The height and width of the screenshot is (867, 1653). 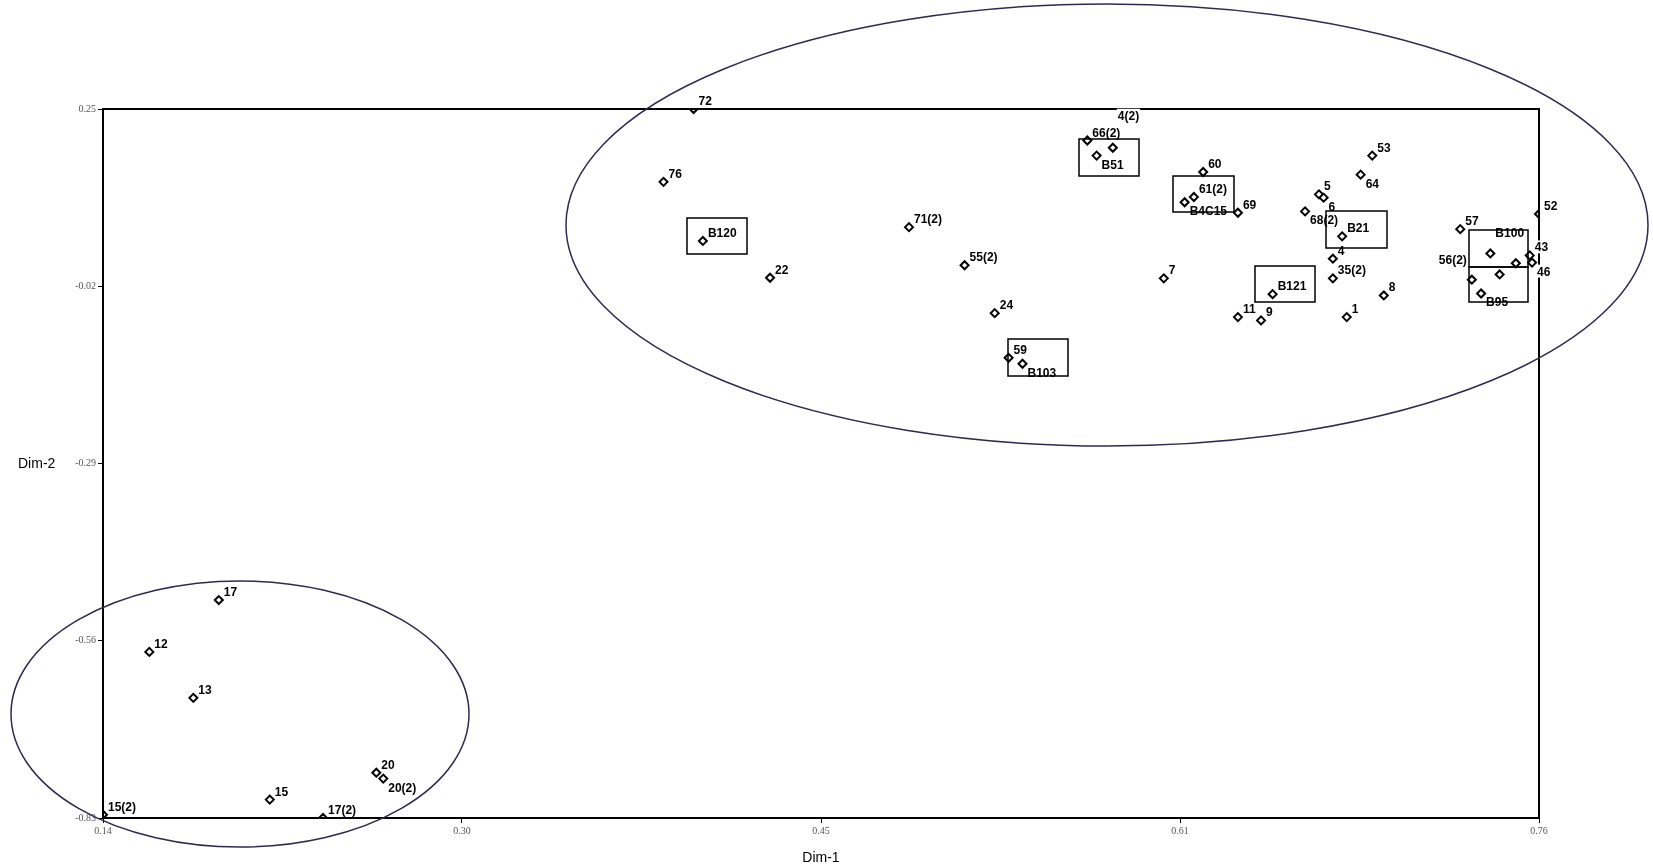 What do you see at coordinates (462, 830) in the screenshot?
I see `x-tick-label: 0.30` at bounding box center [462, 830].